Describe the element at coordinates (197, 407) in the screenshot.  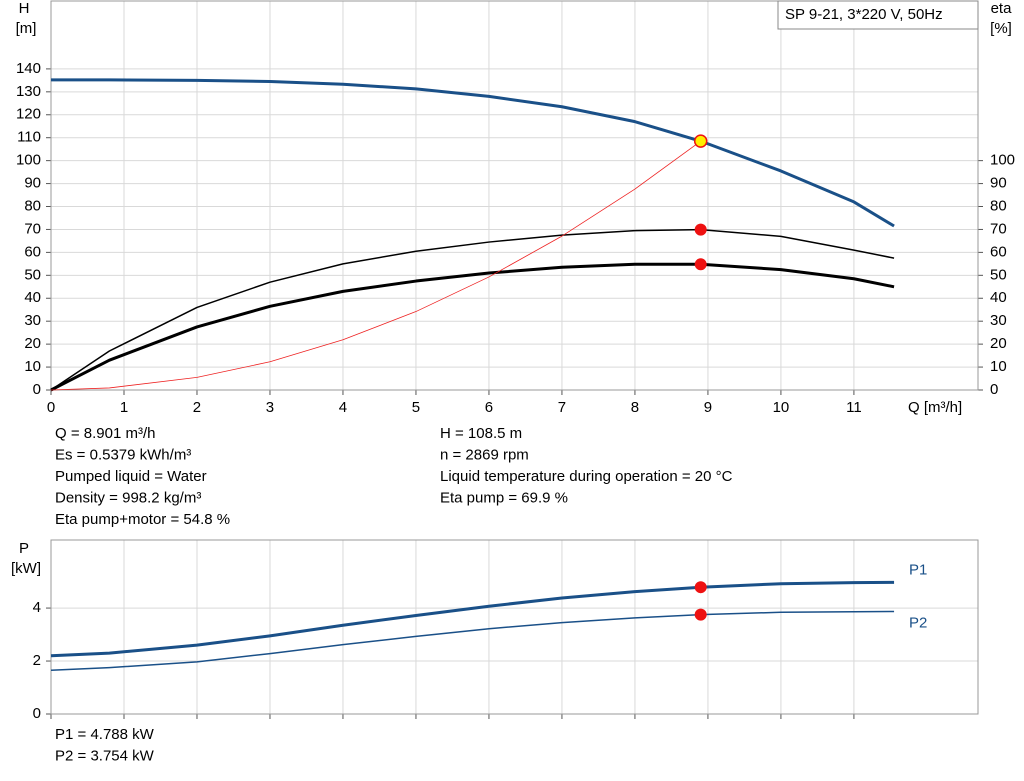
I see `x-tick-label: 2` at that location.